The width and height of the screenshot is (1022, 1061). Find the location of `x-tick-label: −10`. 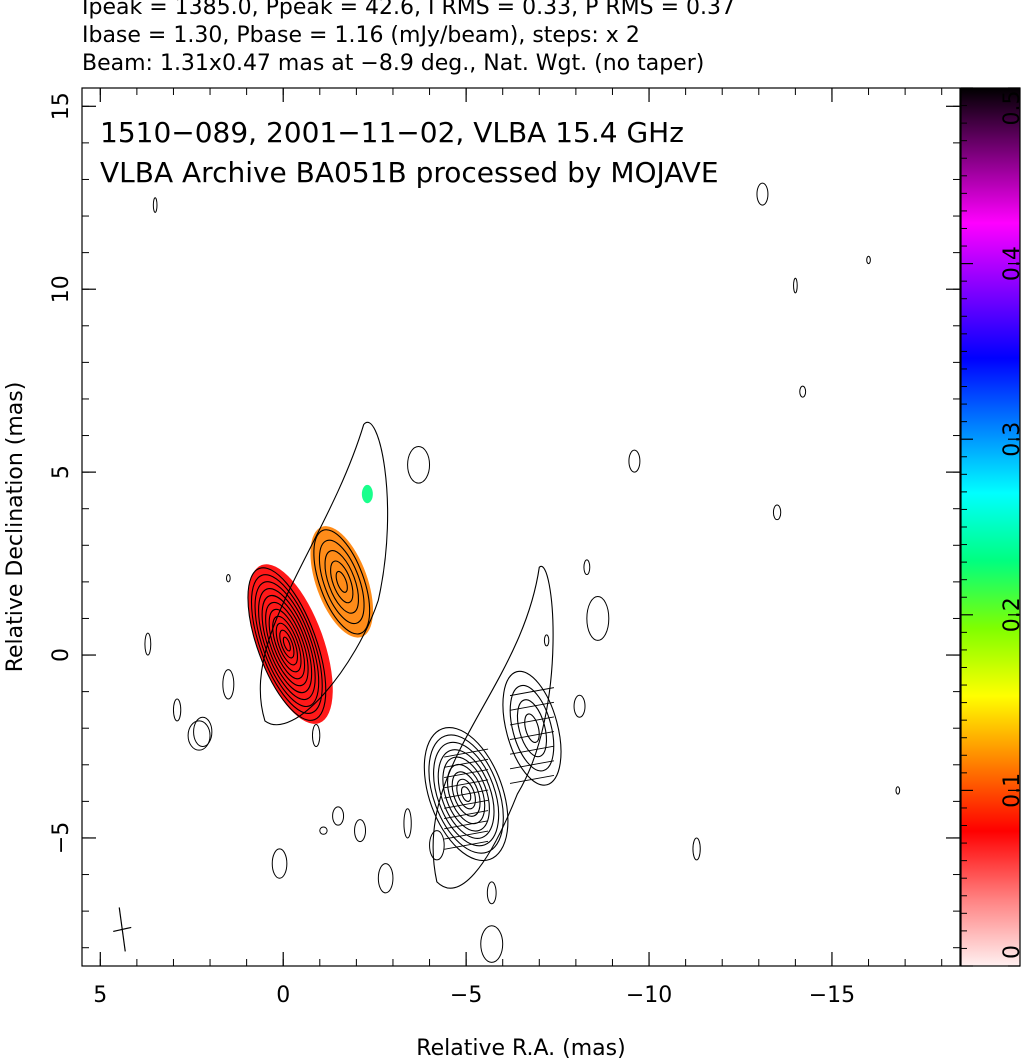

x-tick-label: −10 is located at coordinates (649, 995).